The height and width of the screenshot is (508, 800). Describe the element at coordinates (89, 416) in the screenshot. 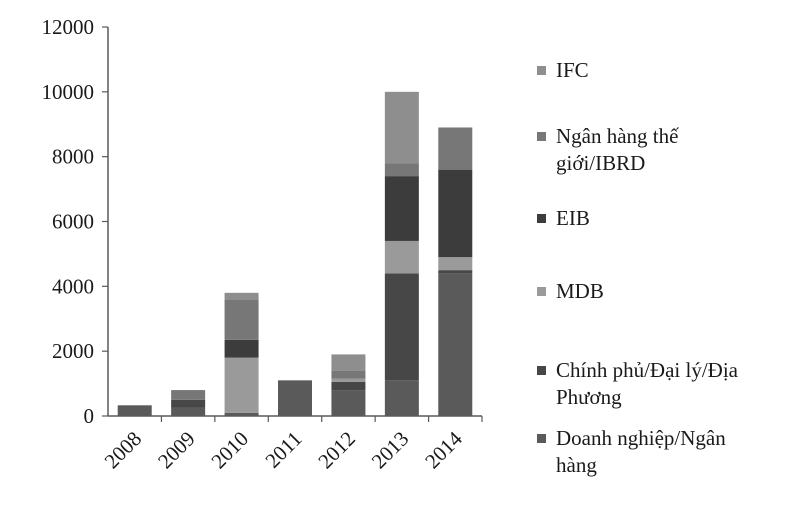

I see `y-tick-label: 0` at that location.